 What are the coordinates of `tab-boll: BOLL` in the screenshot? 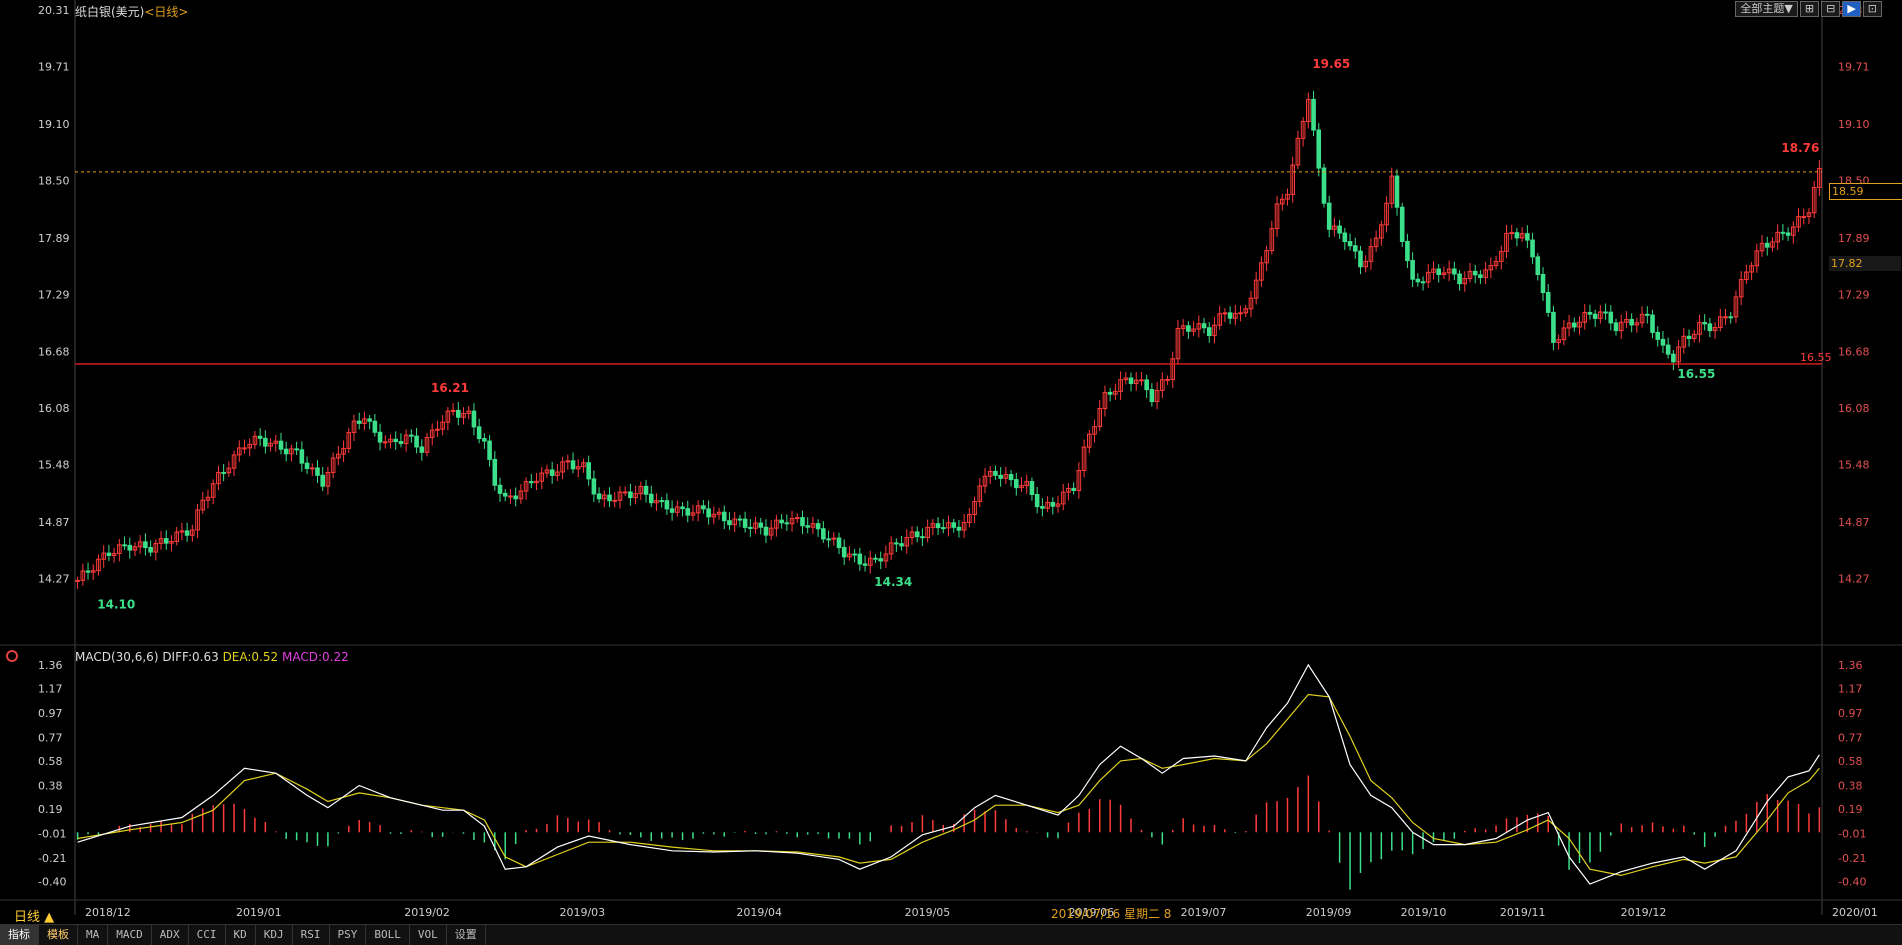 It's located at (388, 935).